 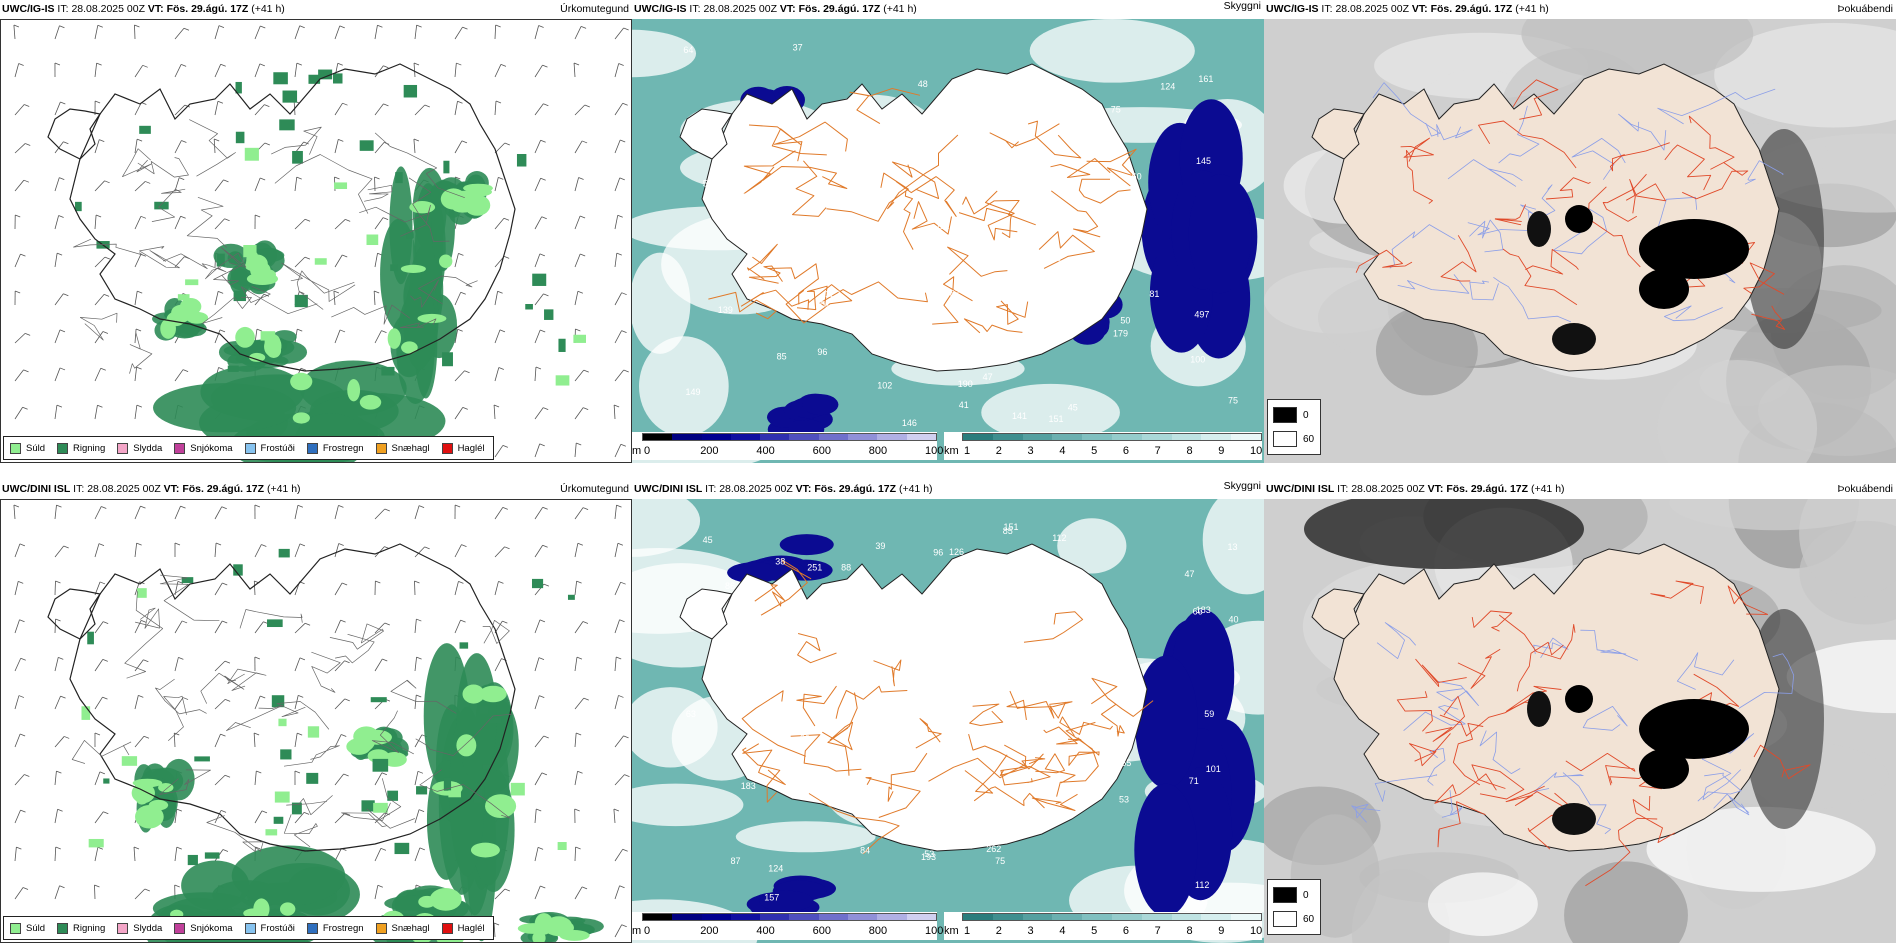 I want to click on ceiling-label: 58, so click(x=708, y=184).